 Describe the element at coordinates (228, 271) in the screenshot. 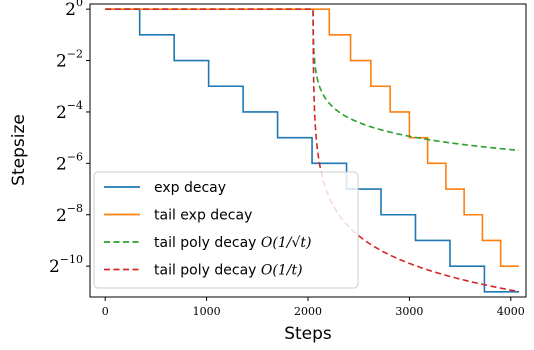

I see `legend-label-3: tail poly decay O(1/t)` at that location.